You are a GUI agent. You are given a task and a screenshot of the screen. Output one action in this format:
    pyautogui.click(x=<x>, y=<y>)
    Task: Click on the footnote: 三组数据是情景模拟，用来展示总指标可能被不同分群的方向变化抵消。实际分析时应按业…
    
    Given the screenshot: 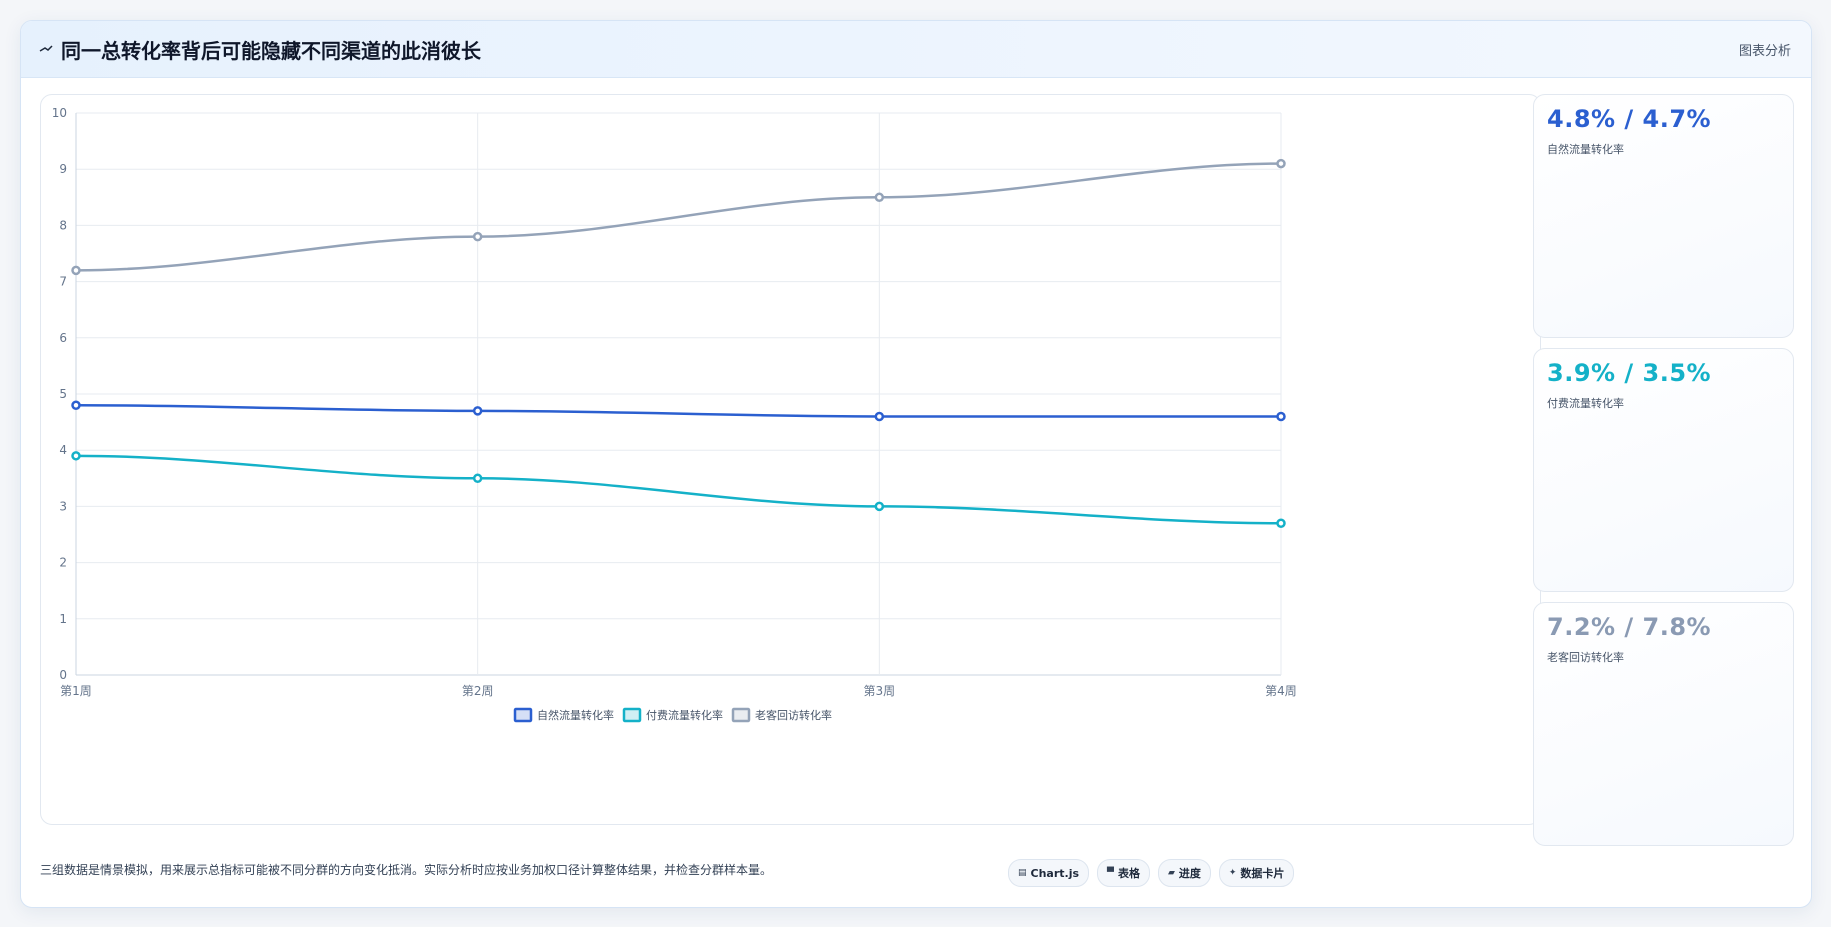 What is the action you would take?
    pyautogui.click(x=406, y=870)
    